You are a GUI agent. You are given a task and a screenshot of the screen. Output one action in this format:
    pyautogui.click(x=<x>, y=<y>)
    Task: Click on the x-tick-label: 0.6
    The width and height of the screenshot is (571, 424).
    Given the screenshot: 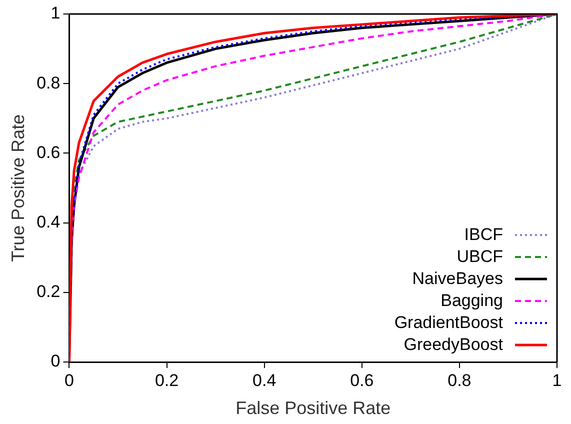 What is the action you would take?
    pyautogui.click(x=362, y=380)
    